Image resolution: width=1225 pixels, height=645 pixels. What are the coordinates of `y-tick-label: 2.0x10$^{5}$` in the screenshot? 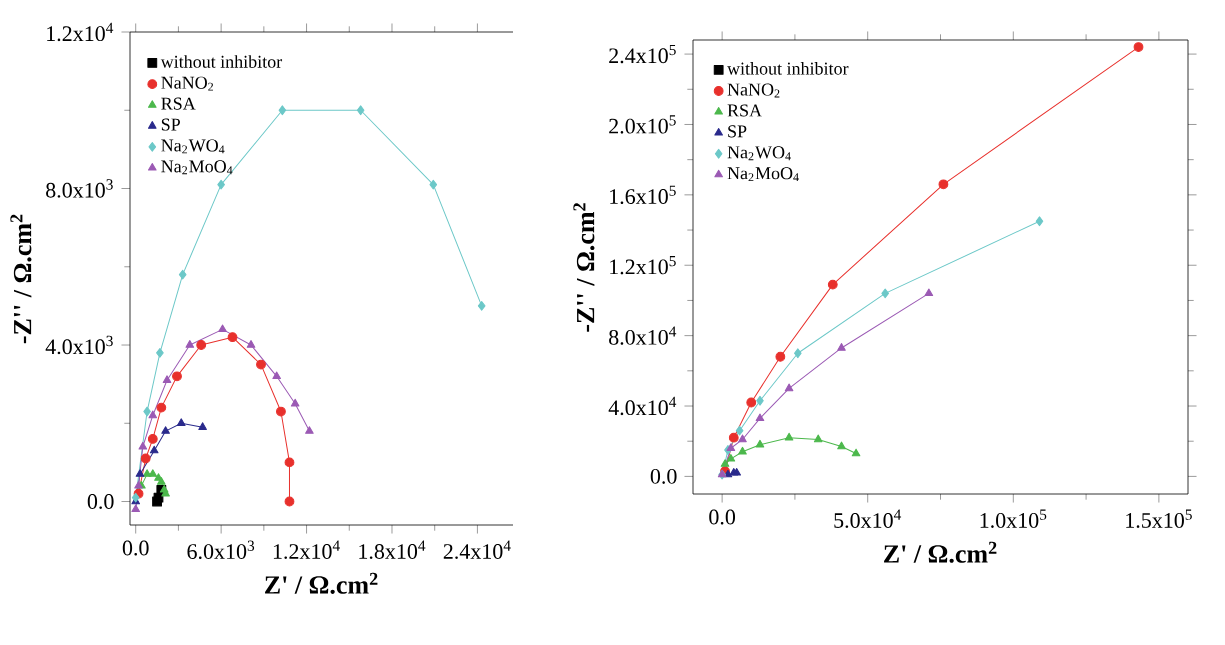 It's located at (642, 124).